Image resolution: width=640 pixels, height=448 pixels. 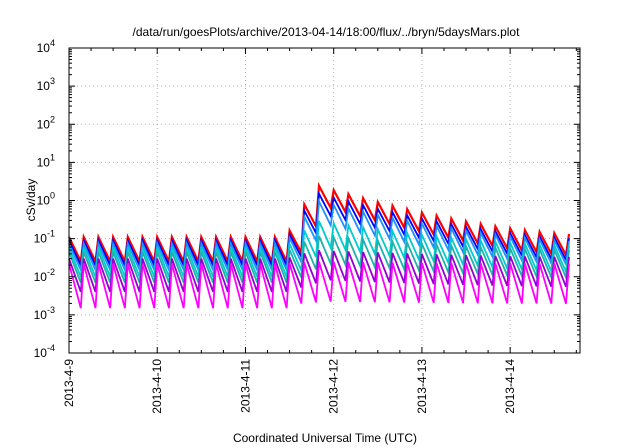 What do you see at coordinates (46, 46) in the screenshot?
I see `y-tick-label: 10⁴` at bounding box center [46, 46].